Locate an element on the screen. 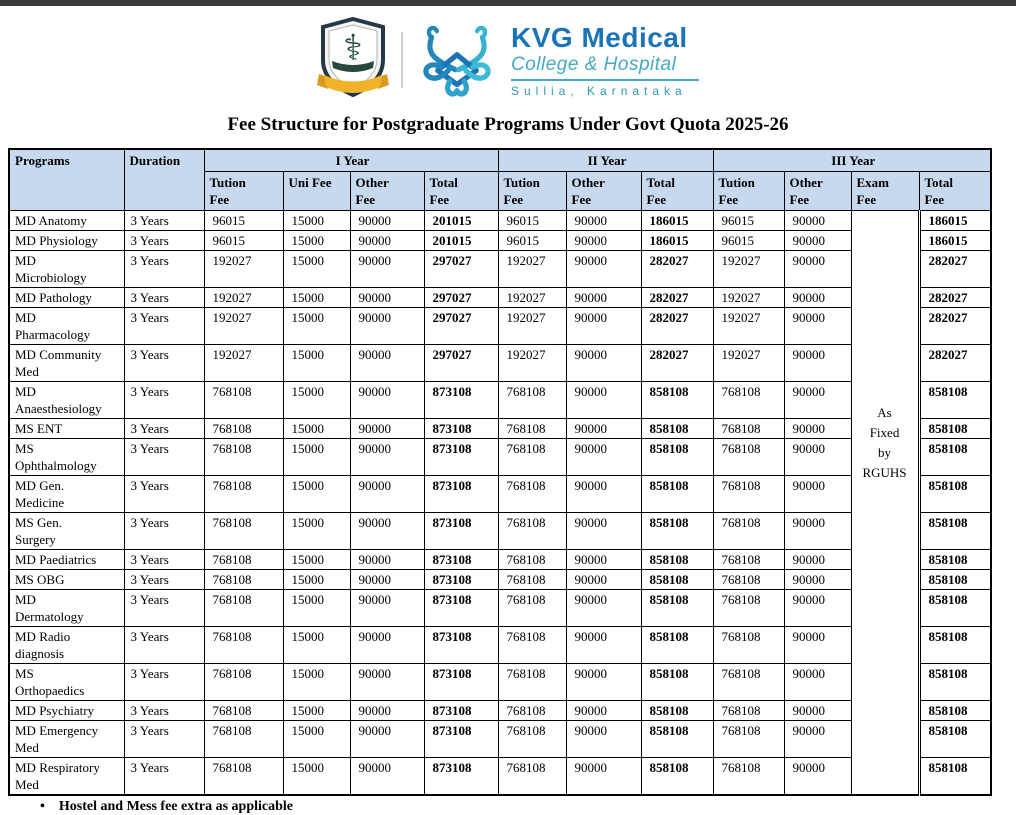  program-cell: MD Radio diagnosis is located at coordinates (66, 645).